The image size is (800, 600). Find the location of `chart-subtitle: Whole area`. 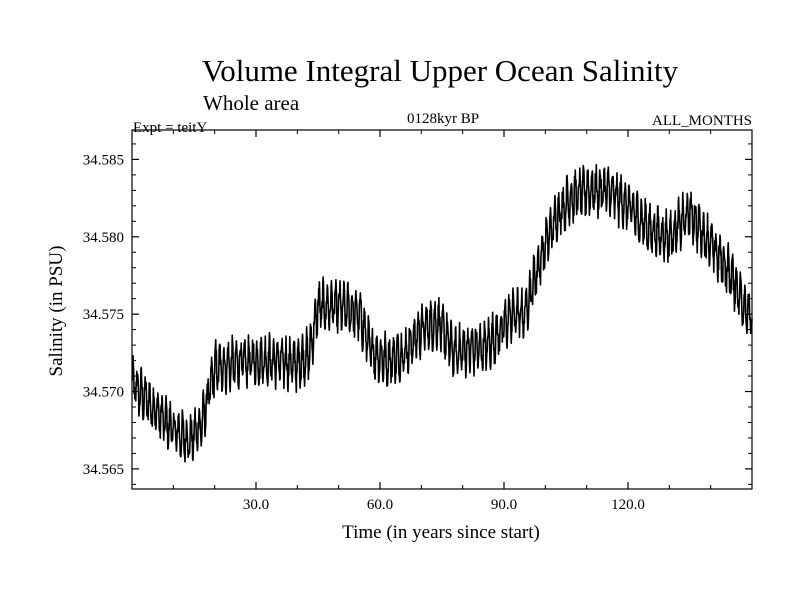

chart-subtitle: Whole area is located at coordinates (251, 103).